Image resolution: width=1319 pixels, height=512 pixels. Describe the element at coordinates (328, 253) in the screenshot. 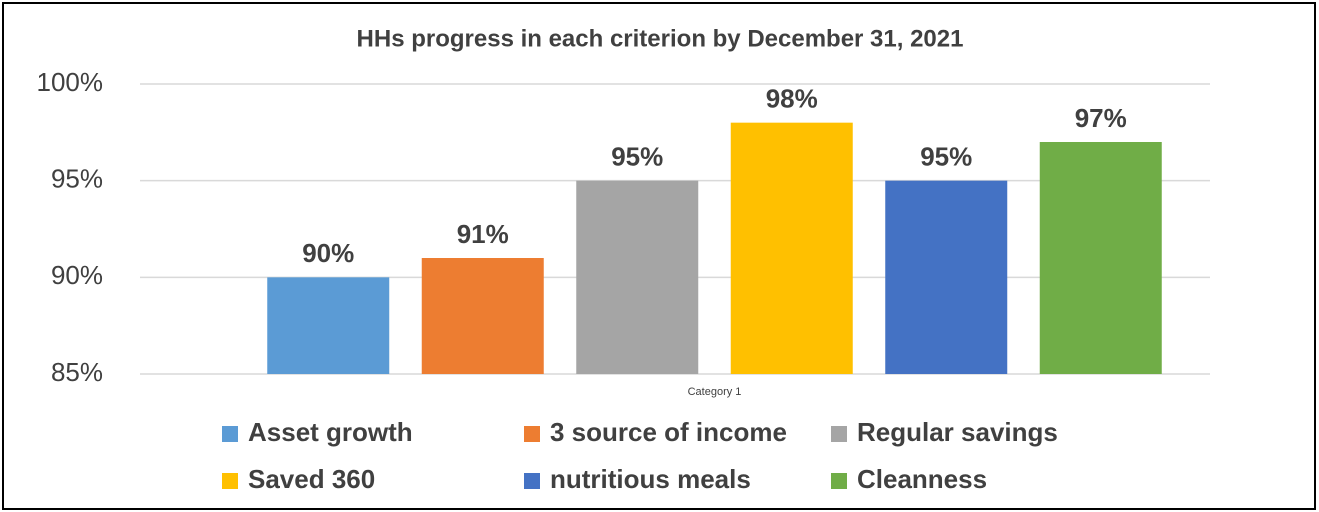

I see `data-label: 90%` at that location.